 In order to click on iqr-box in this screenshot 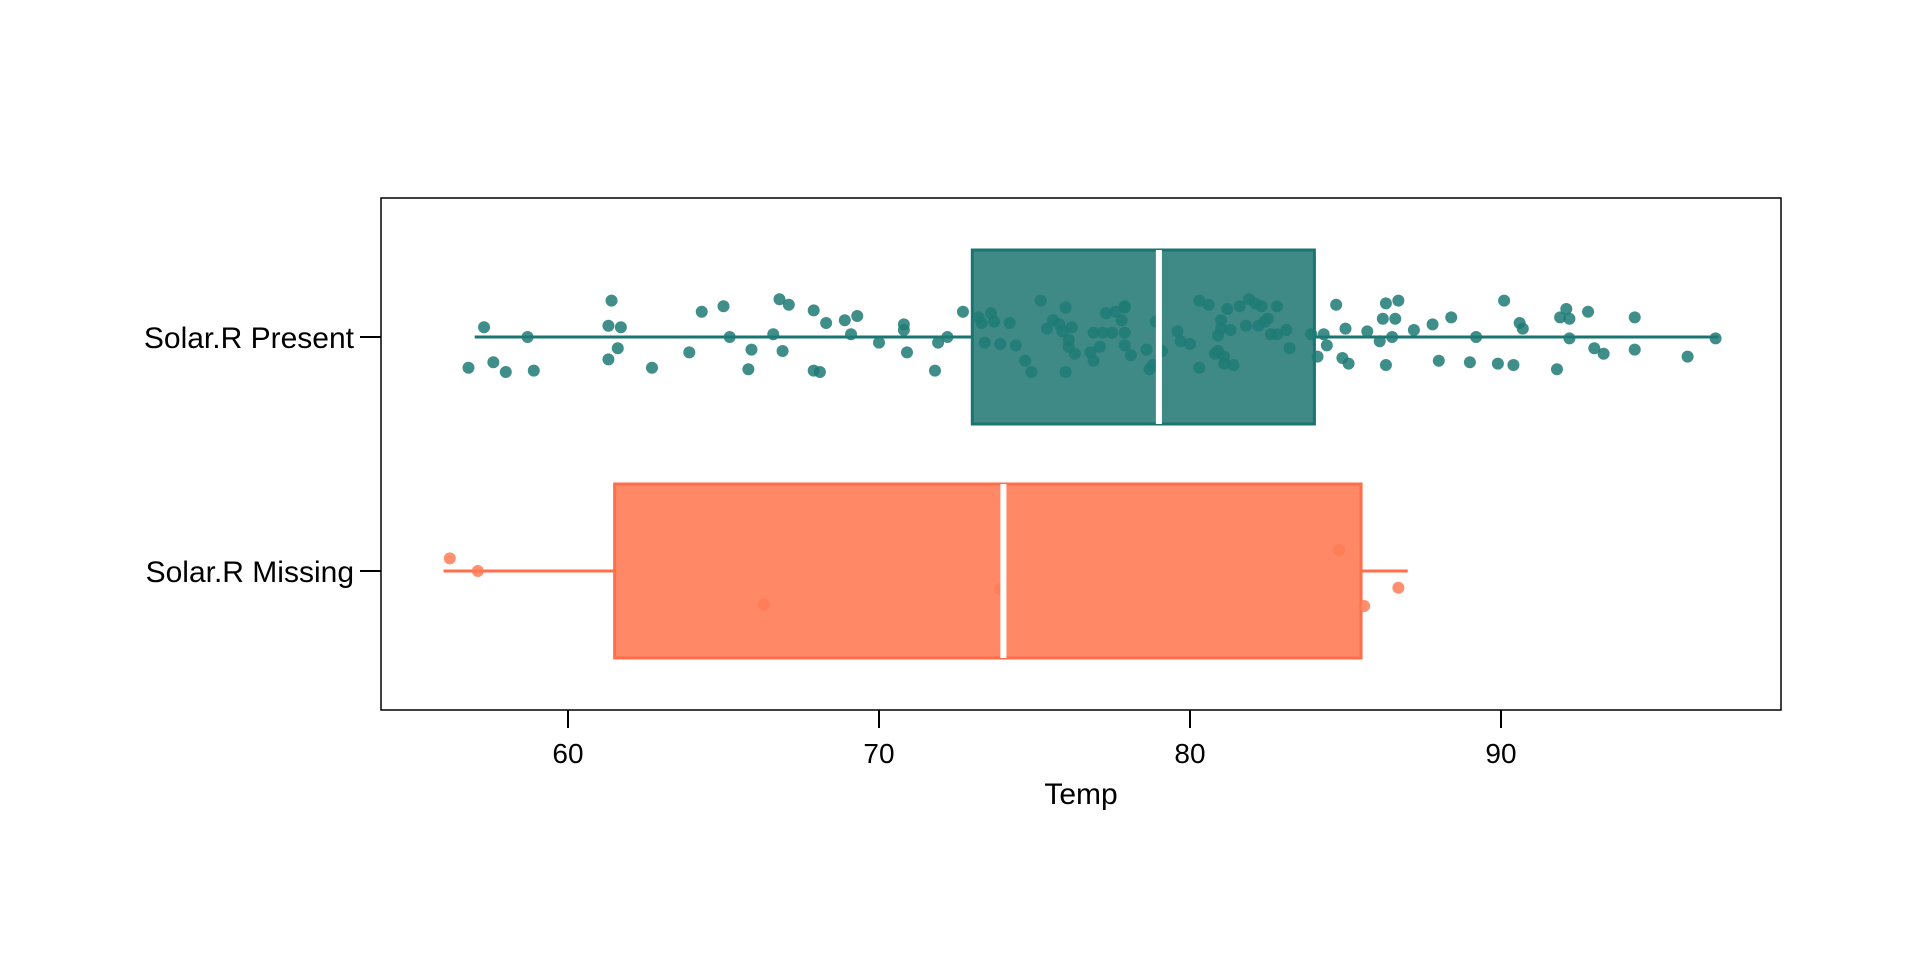, I will do `click(1143, 337)`.